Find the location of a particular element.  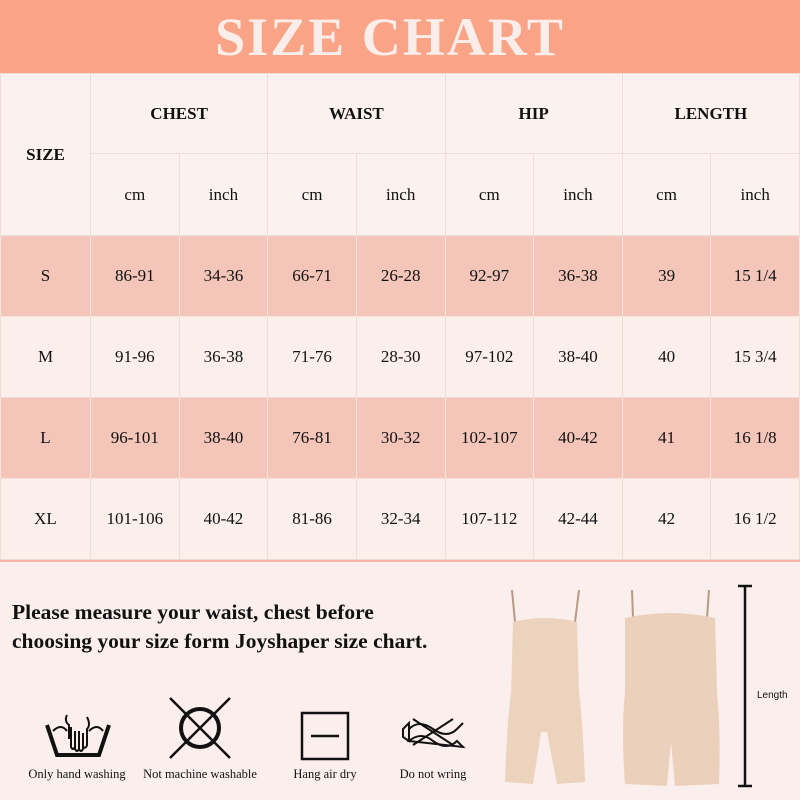

value-cell: 15 3/4 is located at coordinates (755, 357).